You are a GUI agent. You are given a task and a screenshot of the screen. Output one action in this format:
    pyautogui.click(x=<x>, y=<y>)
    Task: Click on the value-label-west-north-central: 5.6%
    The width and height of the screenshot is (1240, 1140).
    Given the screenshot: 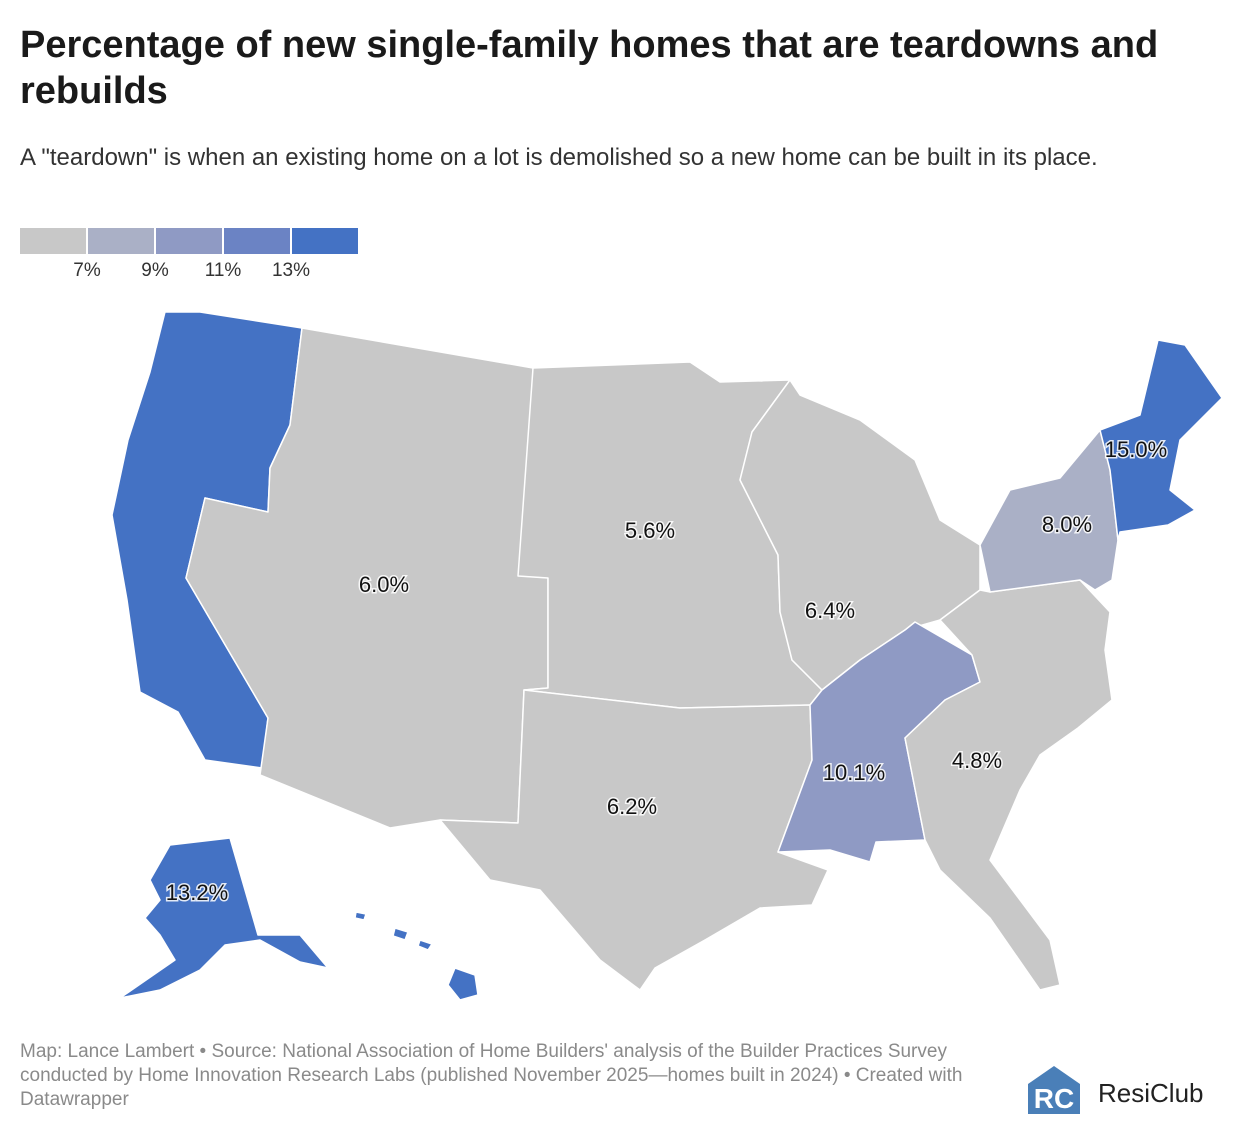 What is the action you would take?
    pyautogui.click(x=650, y=530)
    